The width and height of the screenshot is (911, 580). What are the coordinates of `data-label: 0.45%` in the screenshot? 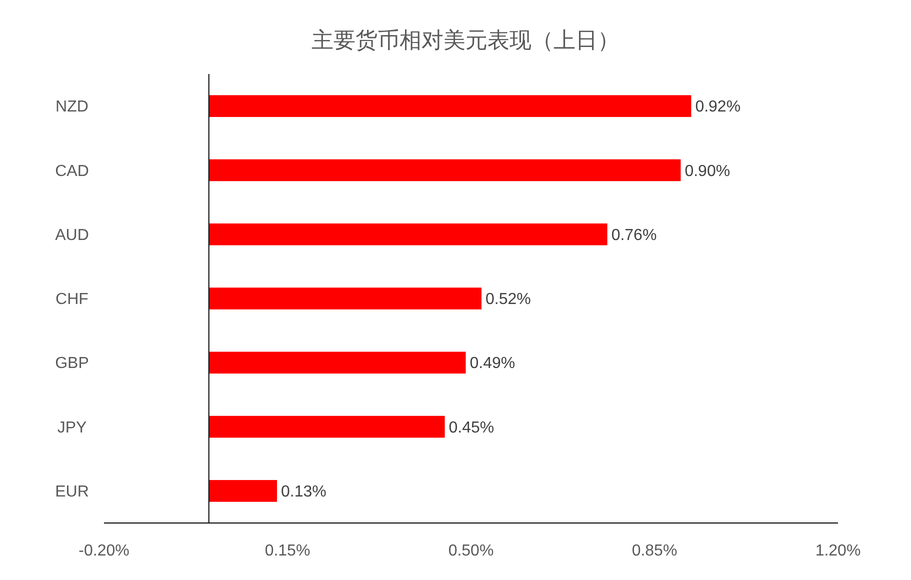 It's located at (471, 427).